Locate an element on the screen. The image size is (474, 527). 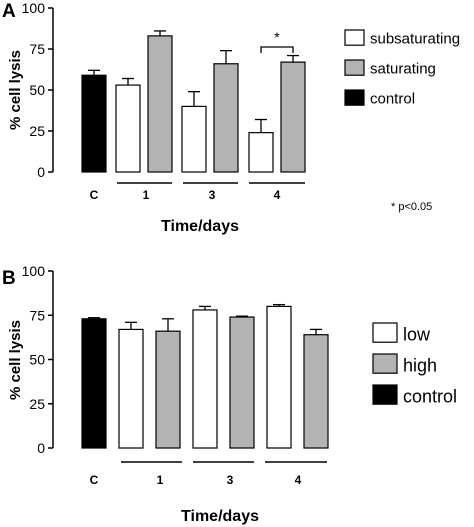
legend-swatch-saturating is located at coordinates (354, 67).